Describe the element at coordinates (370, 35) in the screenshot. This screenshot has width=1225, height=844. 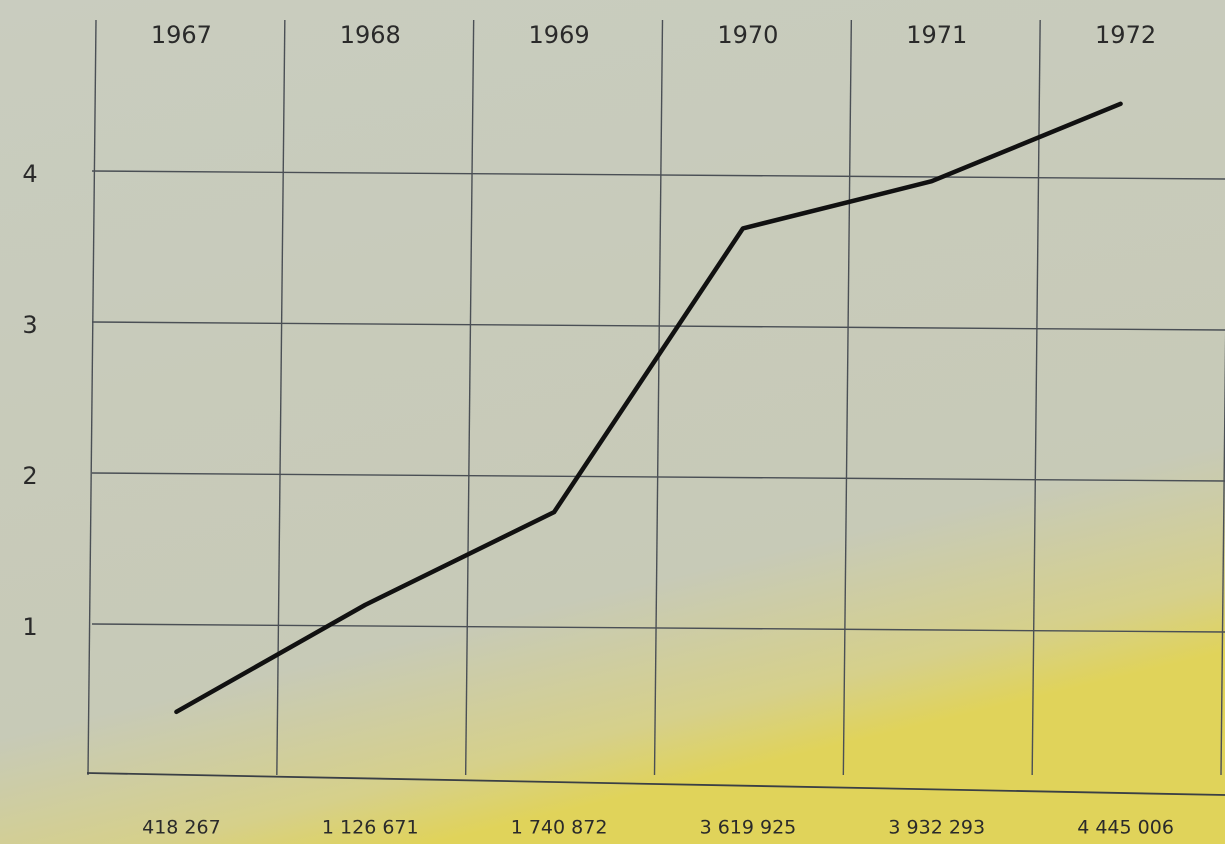
I see `year-label: 1968` at that location.